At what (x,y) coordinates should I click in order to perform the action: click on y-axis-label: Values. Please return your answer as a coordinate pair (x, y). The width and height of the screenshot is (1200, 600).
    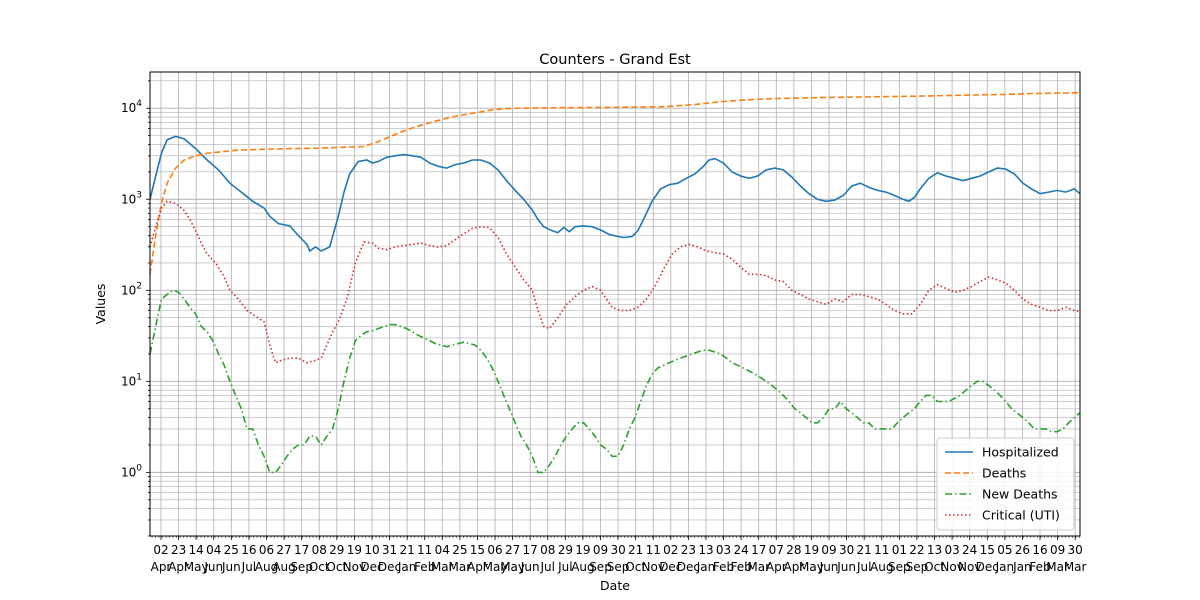
    Looking at the image, I should click on (100, 304).